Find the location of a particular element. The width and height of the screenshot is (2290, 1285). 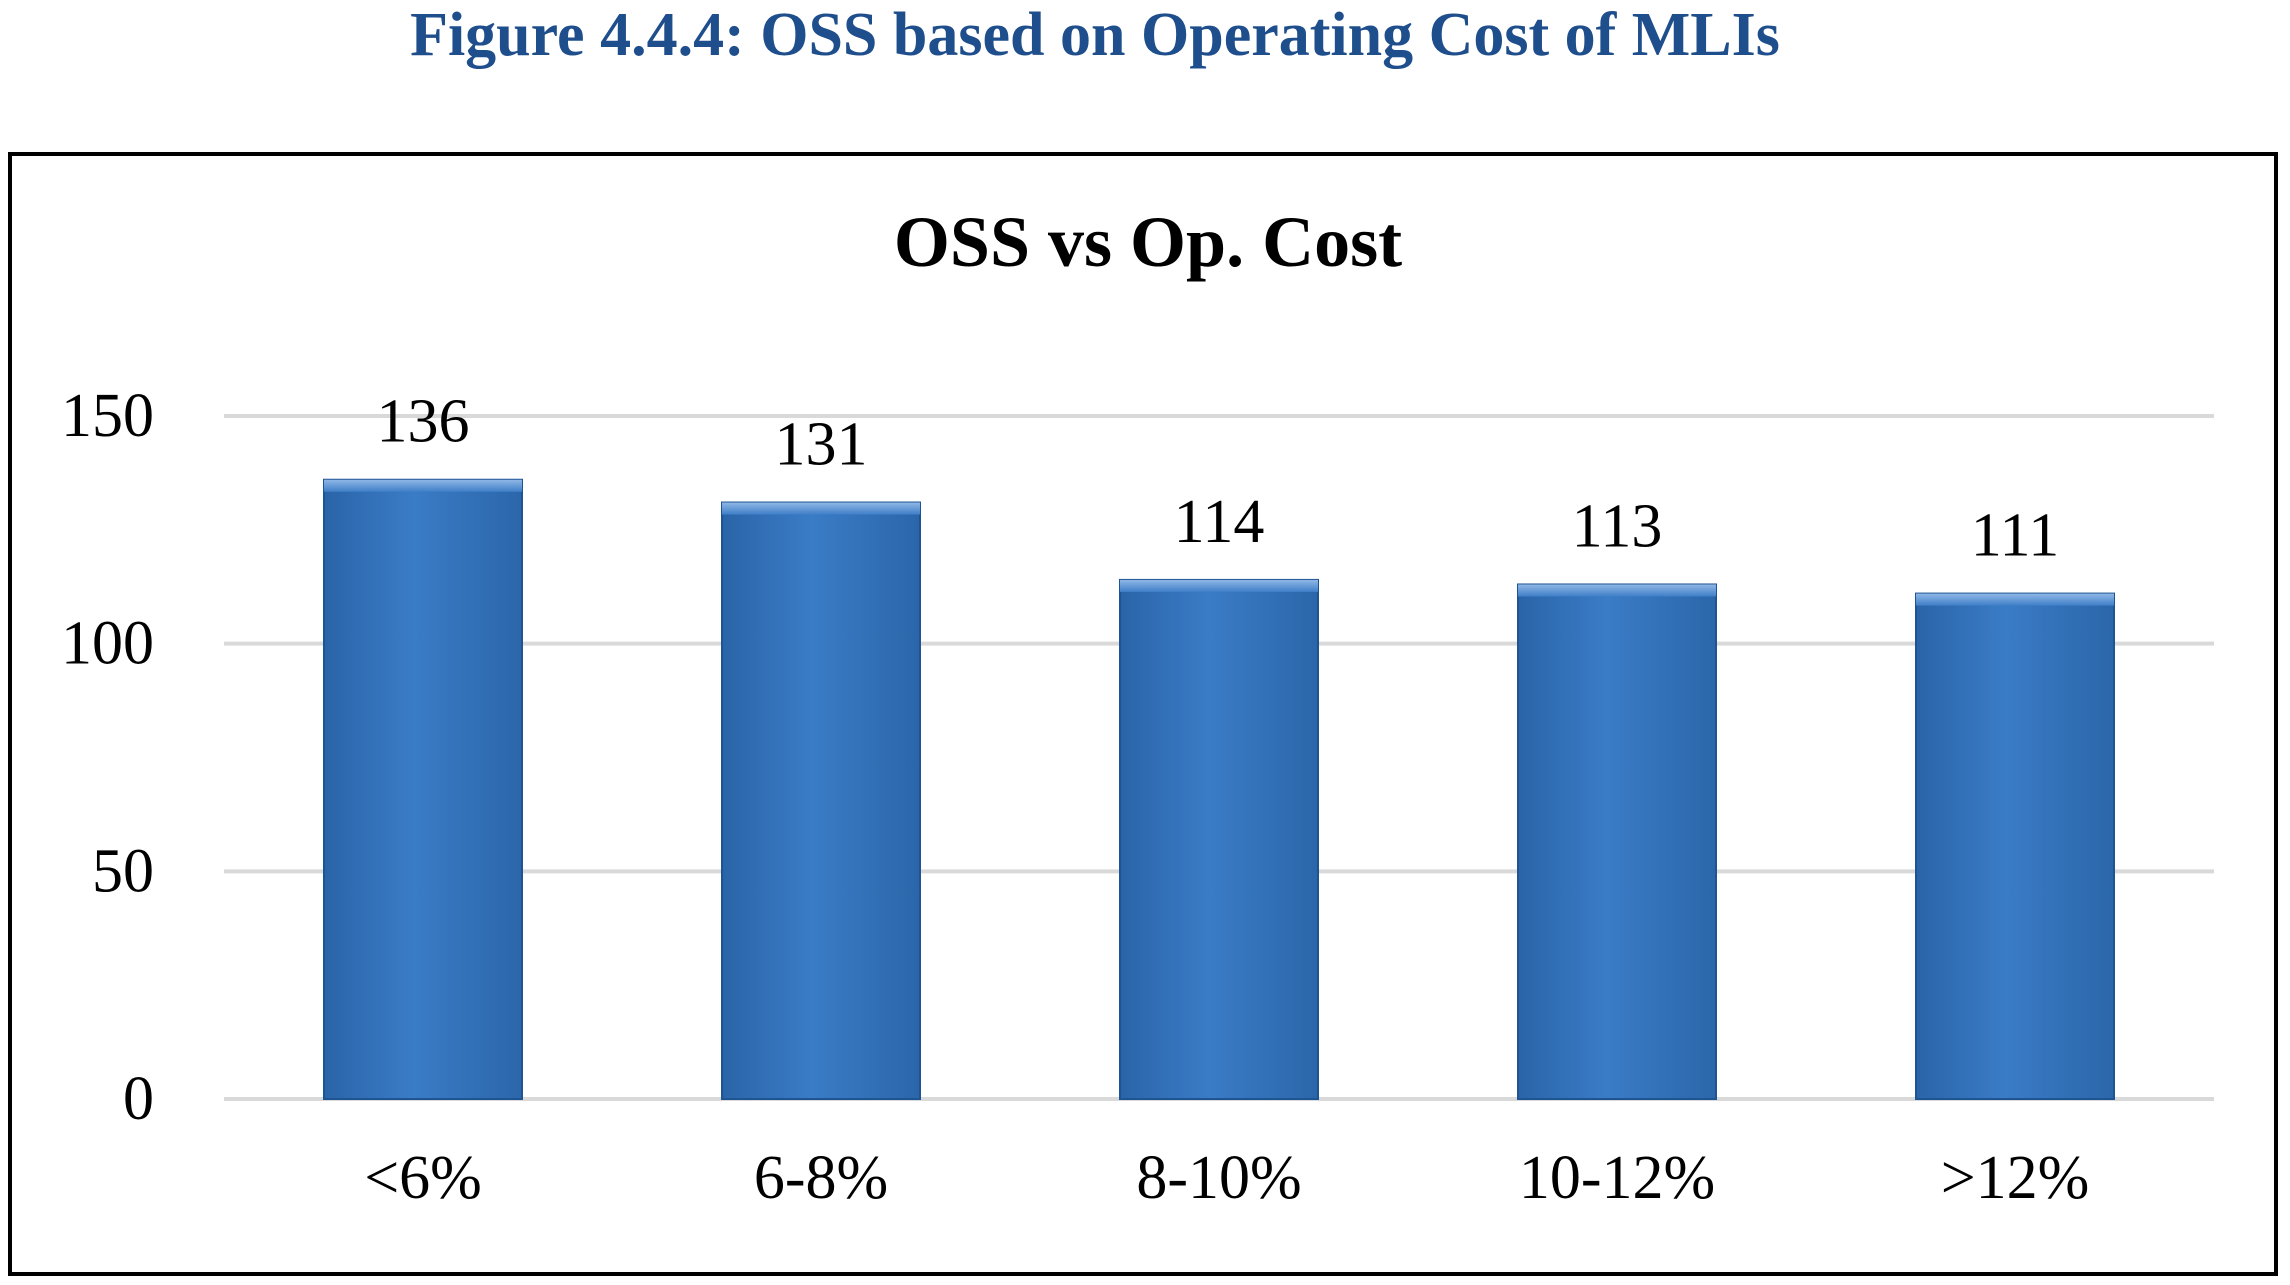

y-axis-ticks: 0 50 100 150 is located at coordinates (107, 757).